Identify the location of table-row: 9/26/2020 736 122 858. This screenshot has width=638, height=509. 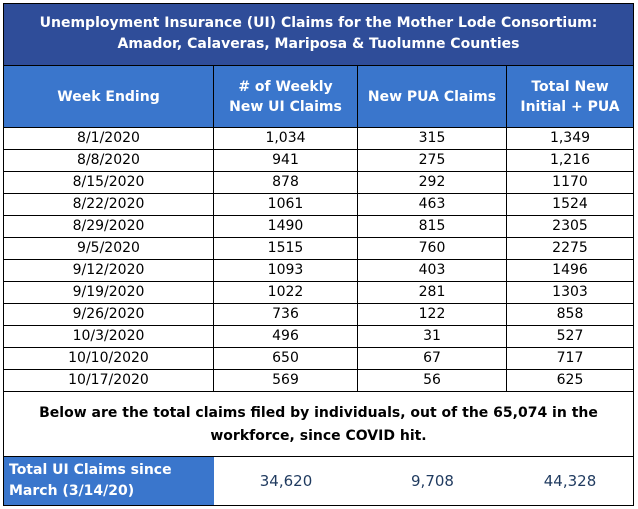
(318, 315).